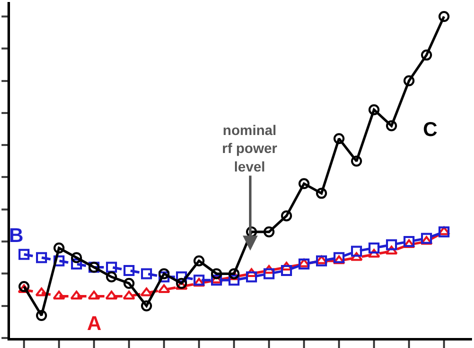 The height and width of the screenshot is (348, 474). Describe the element at coordinates (250, 148) in the screenshot. I see `annotation: nominal rf power level` at that location.